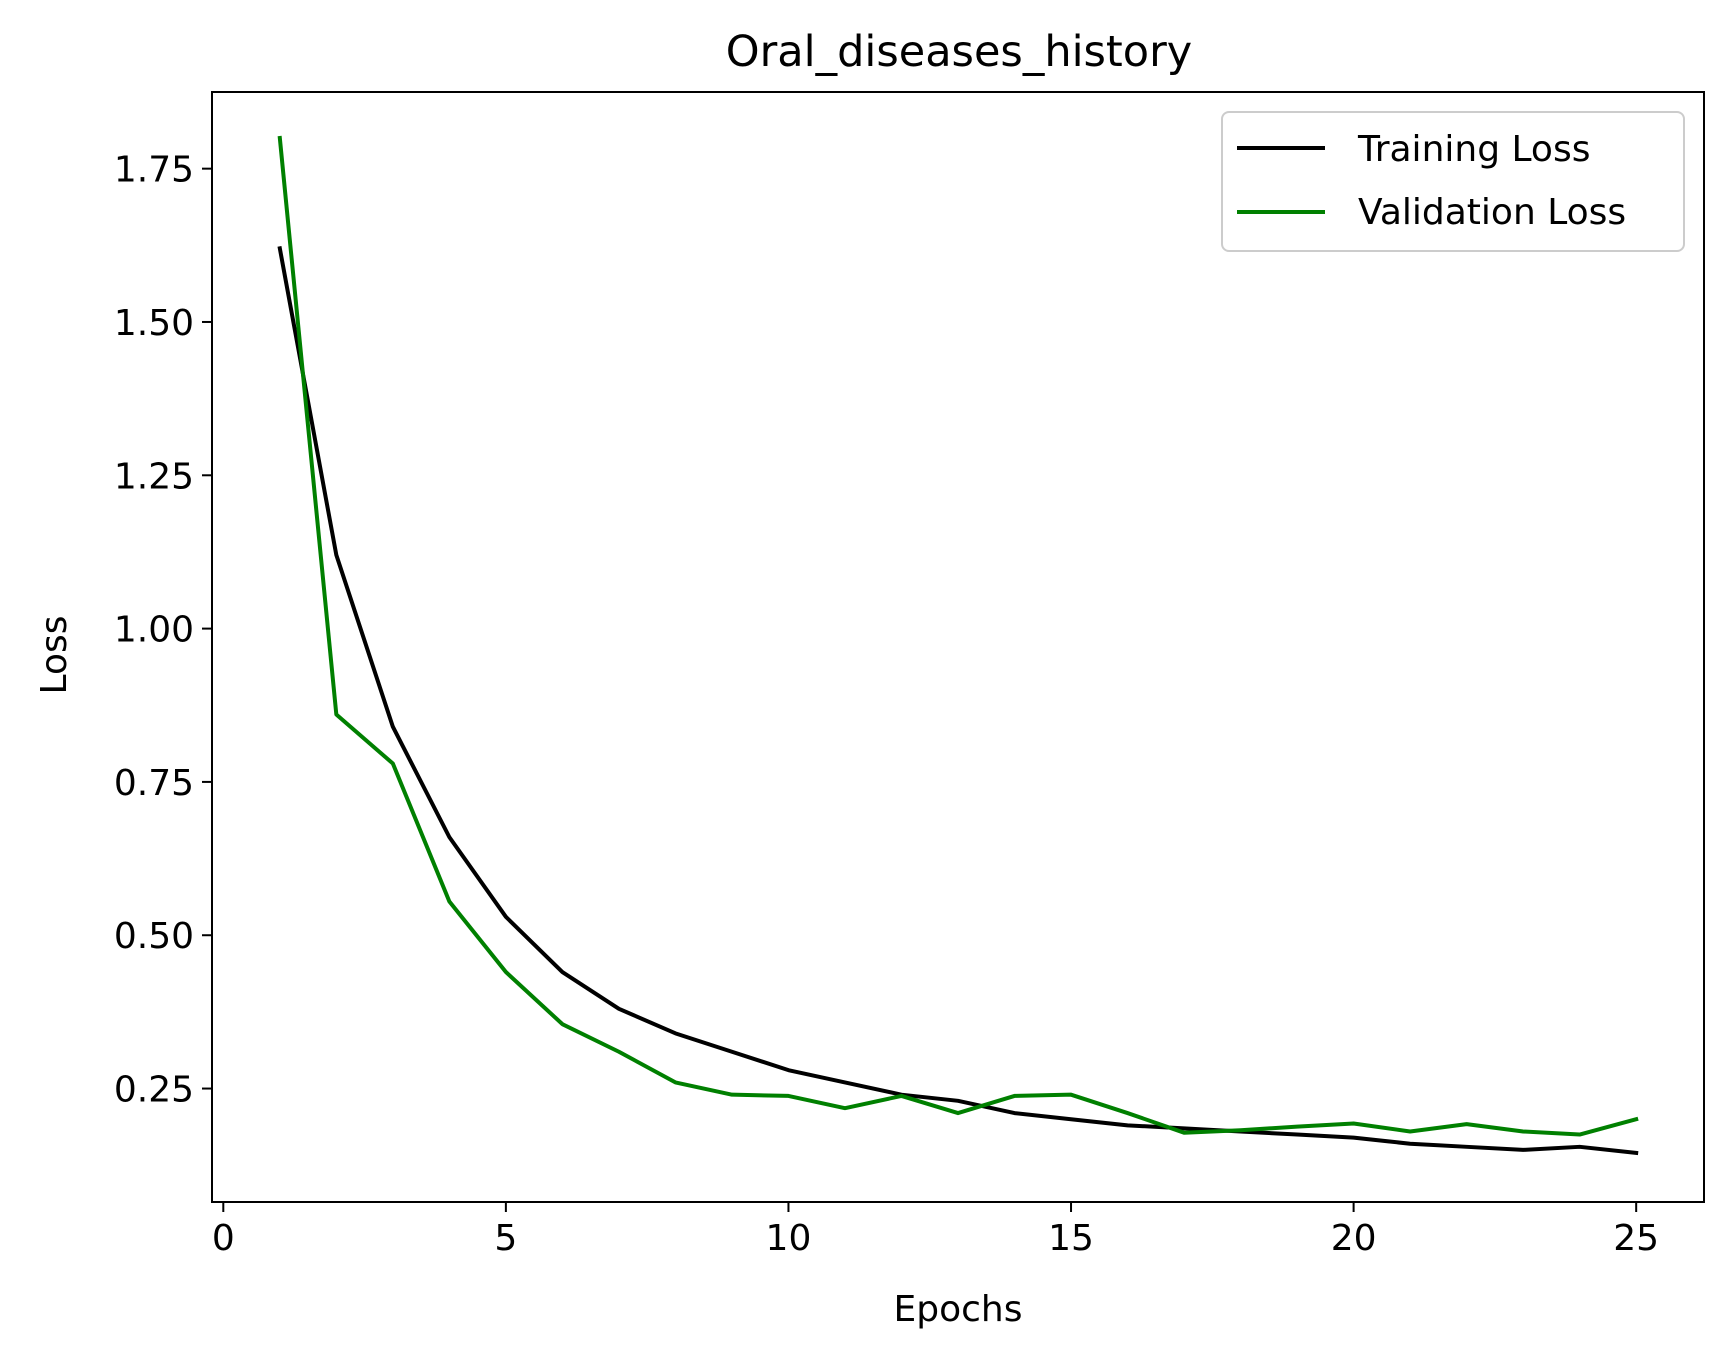 This screenshot has width=1728, height=1361. What do you see at coordinates (1473, 149) in the screenshot?
I see `legend-label-training-loss: Training Loss` at bounding box center [1473, 149].